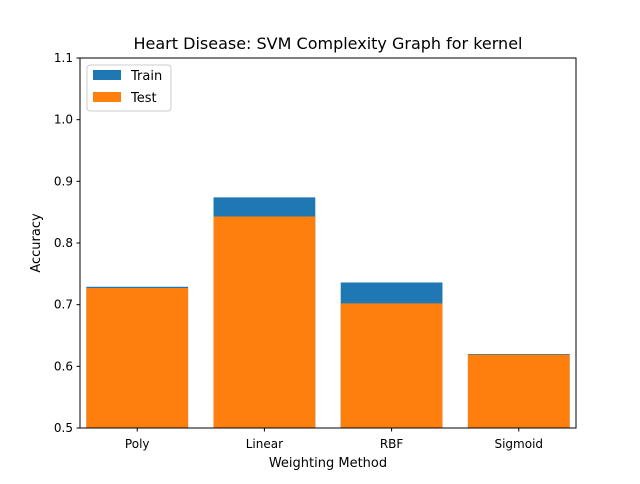 This screenshot has height=484, width=640. I want to click on y-tick-label: 0.8, so click(63, 243).